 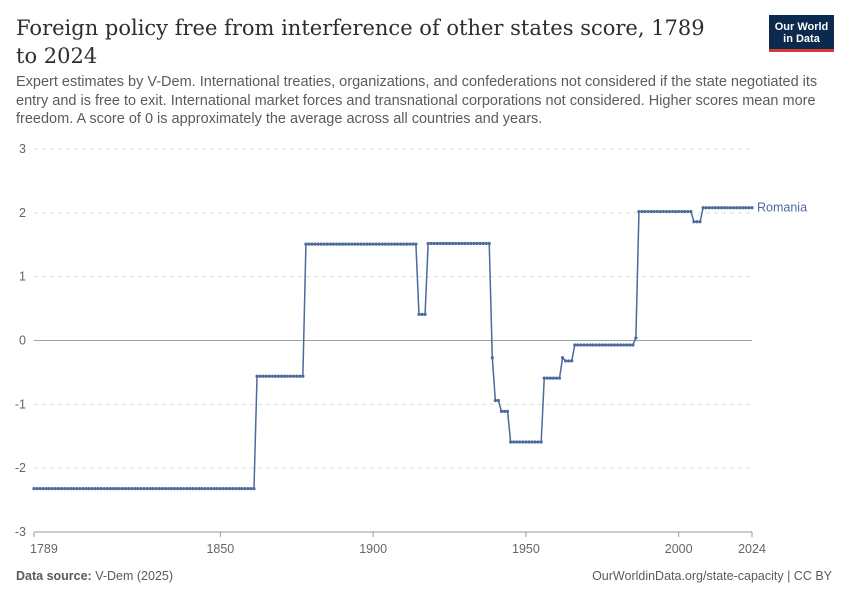 What do you see at coordinates (220, 549) in the screenshot?
I see `x-tick-label: 1850` at bounding box center [220, 549].